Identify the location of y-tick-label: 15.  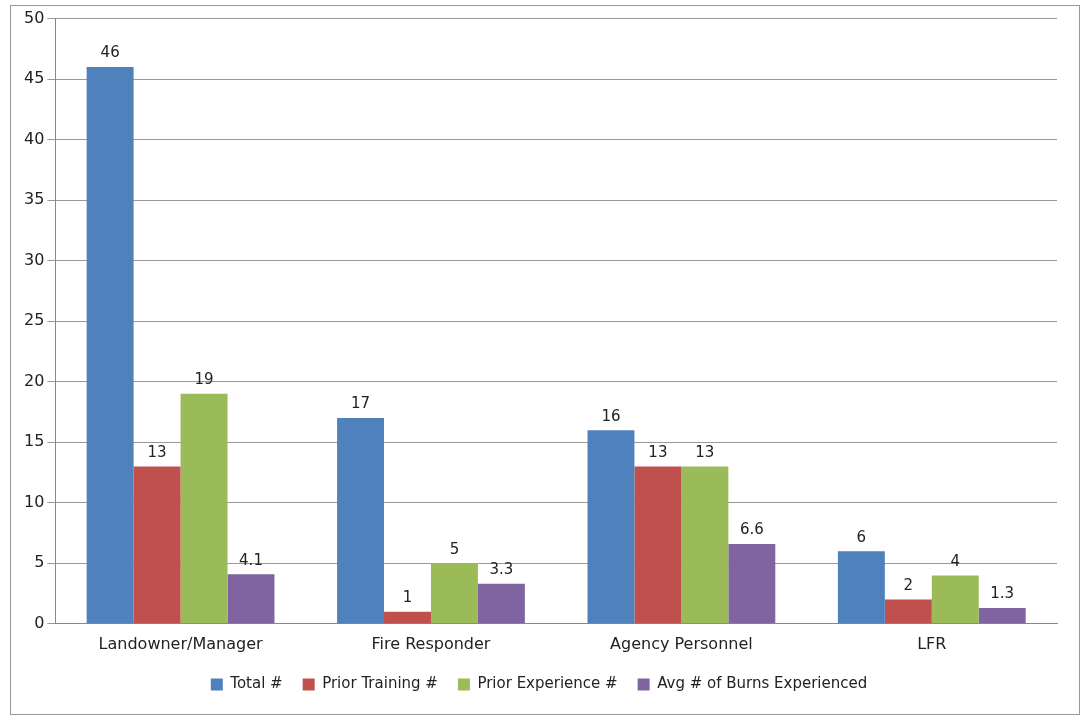
(34, 441).